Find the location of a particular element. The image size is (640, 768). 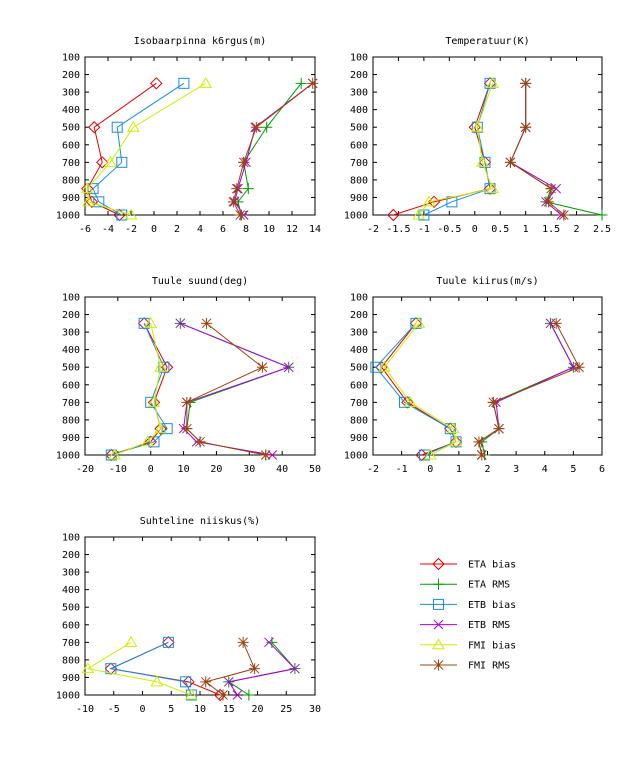

y-tick-label: 400 is located at coordinates (71, 110).